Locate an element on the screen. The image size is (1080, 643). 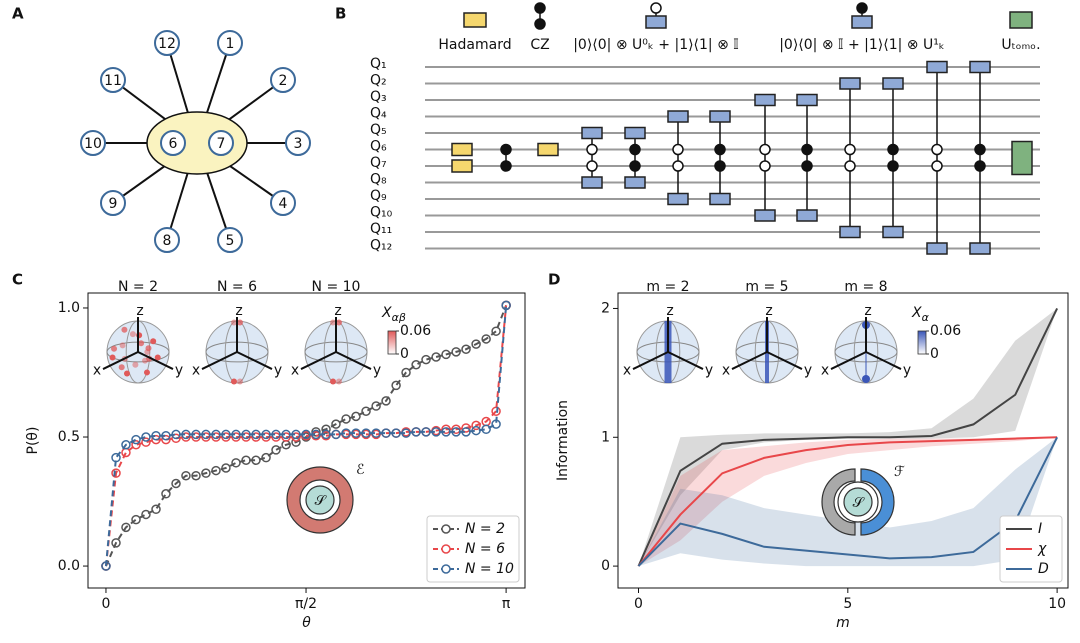
legend-box is located at coordinates (473, 549).